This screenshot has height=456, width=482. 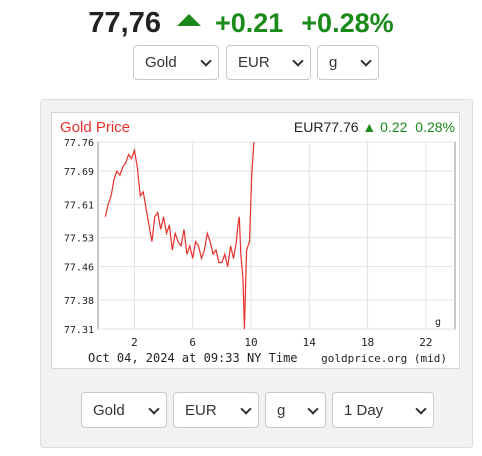 What do you see at coordinates (438, 322) in the screenshot?
I see `unit-label: g` at bounding box center [438, 322].